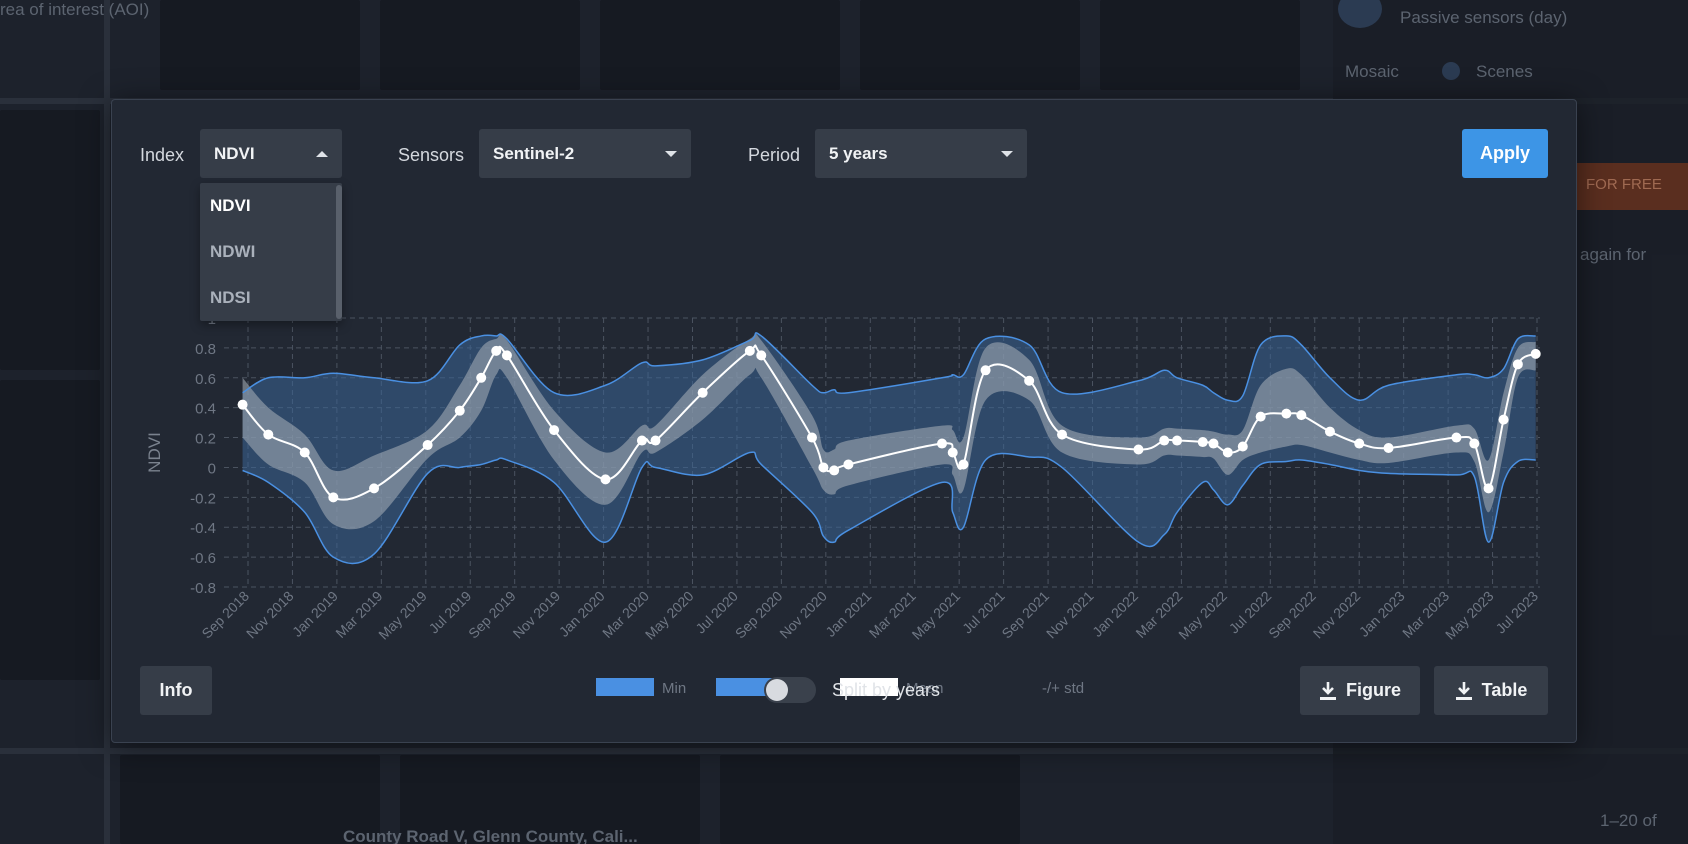 This screenshot has width=1688, height=844. I want to click on index-label: Index, so click(162, 155).